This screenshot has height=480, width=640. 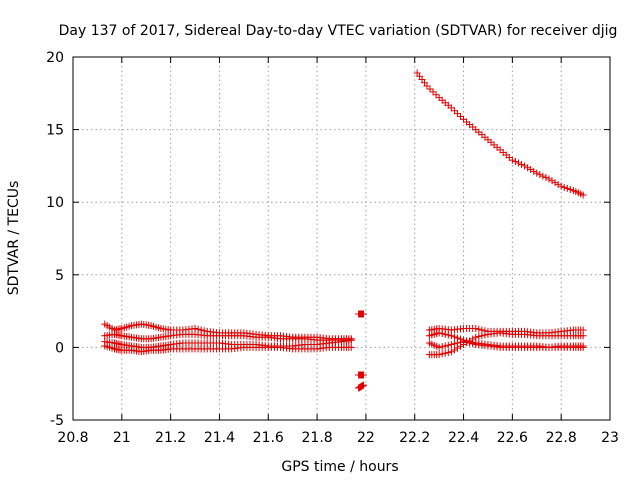 I want to click on series-track-b, so click(x=228, y=337).